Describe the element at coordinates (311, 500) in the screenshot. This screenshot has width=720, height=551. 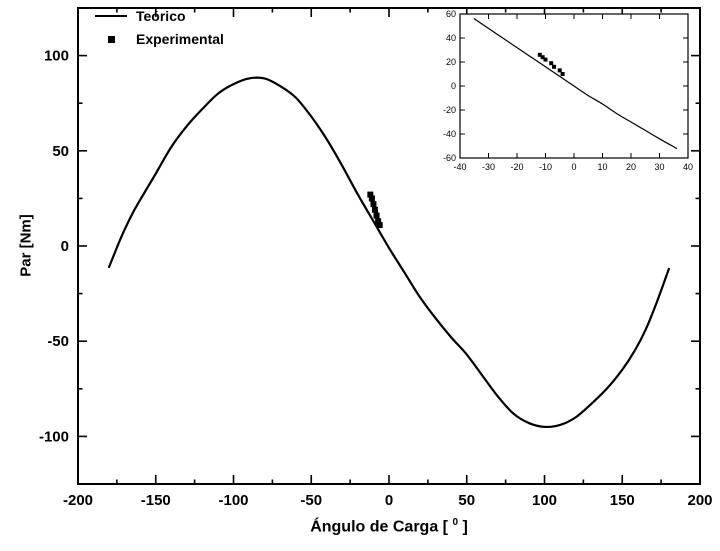
I see `main-plot-x-tick-label: -50` at that location.